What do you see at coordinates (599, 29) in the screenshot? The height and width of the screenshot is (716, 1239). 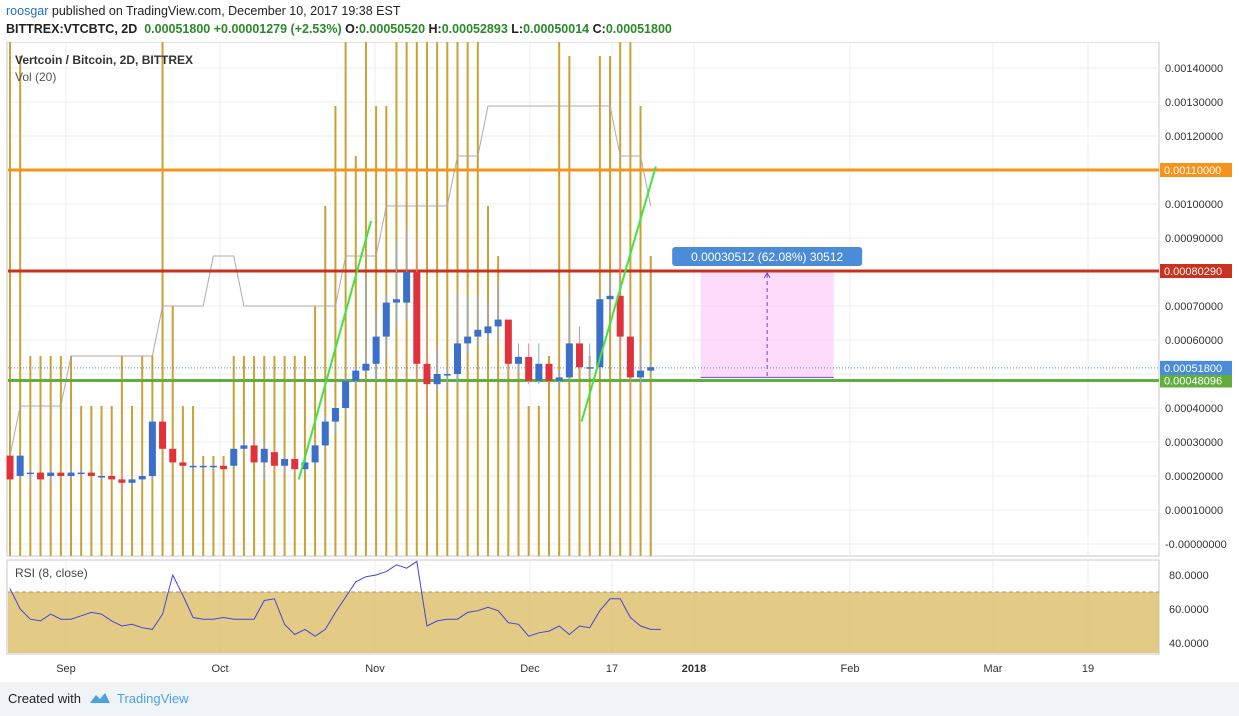 I see `close-label: C:` at bounding box center [599, 29].